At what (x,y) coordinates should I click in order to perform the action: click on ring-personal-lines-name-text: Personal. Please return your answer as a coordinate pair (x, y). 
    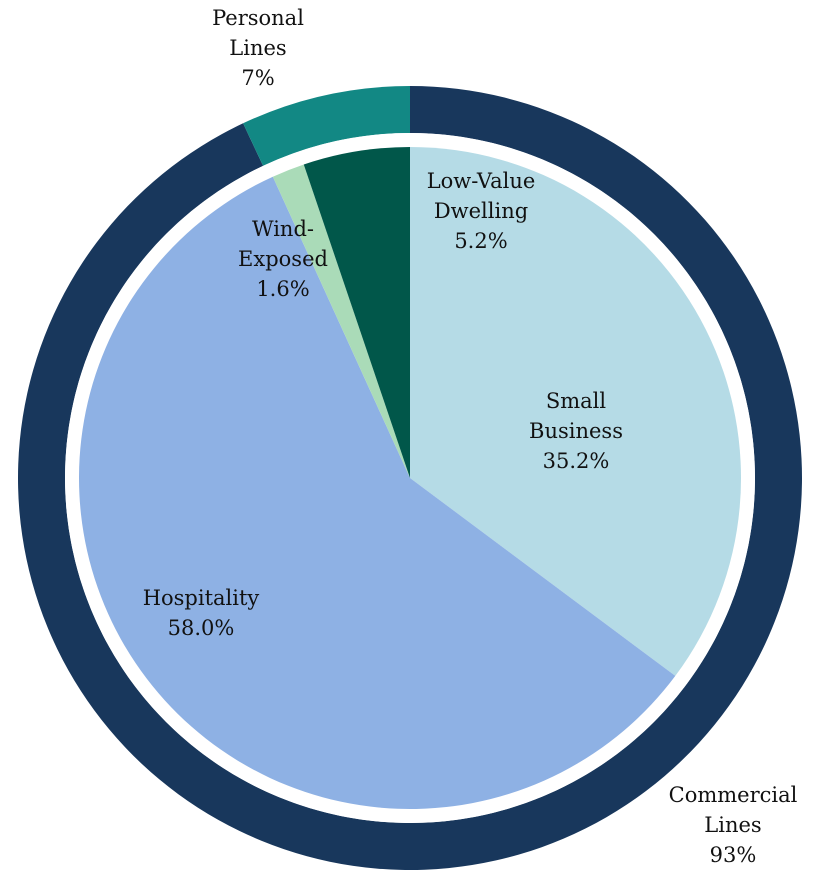
    Looking at the image, I should click on (258, 18).